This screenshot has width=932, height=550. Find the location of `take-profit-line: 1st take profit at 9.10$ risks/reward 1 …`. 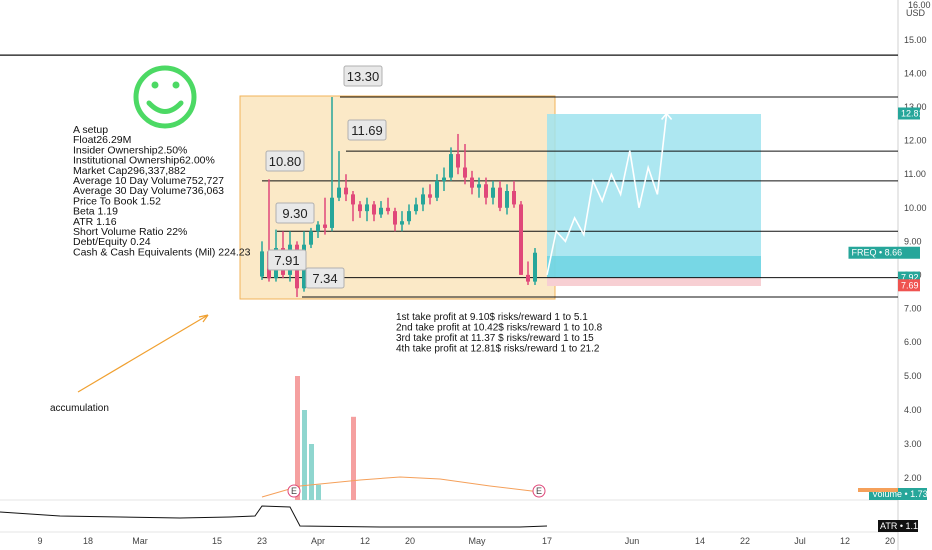

take-profit-line: 1st take profit at 9.10$ risks/reward 1 … is located at coordinates (492, 317).